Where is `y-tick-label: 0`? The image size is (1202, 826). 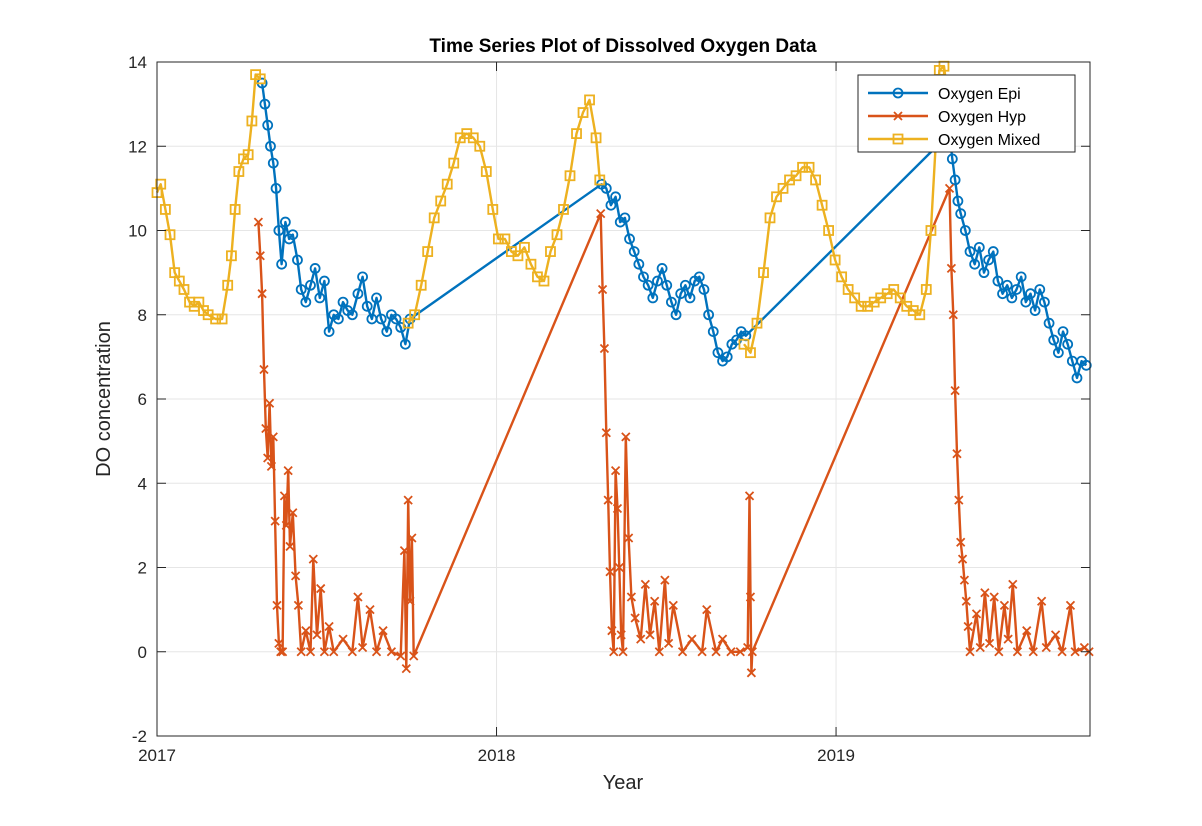 y-tick-label: 0 is located at coordinates (142, 652).